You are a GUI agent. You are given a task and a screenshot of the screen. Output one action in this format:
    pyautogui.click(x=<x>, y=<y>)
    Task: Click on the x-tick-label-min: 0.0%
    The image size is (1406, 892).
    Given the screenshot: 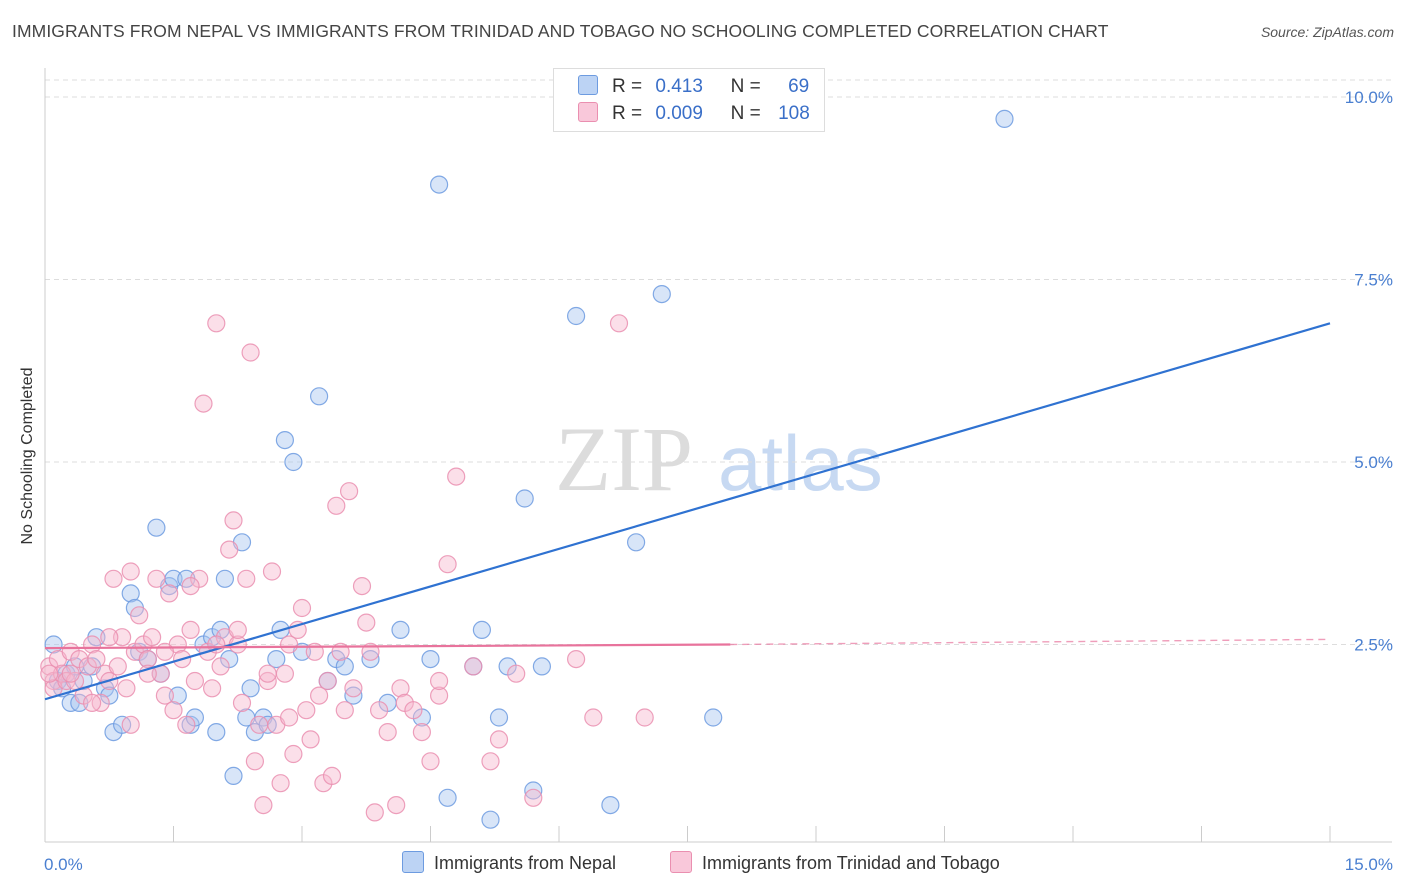 What is the action you would take?
    pyautogui.click(x=63, y=864)
    